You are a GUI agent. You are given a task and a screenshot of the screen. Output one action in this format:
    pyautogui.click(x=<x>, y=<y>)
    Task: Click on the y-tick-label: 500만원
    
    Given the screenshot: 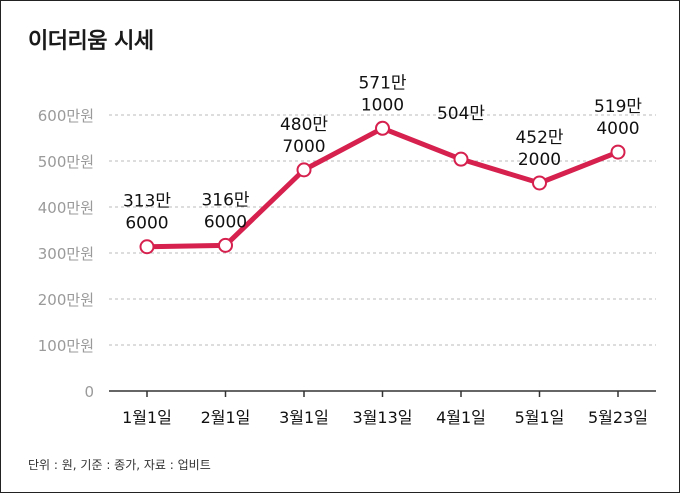 What is the action you would take?
    pyautogui.click(x=66, y=162)
    